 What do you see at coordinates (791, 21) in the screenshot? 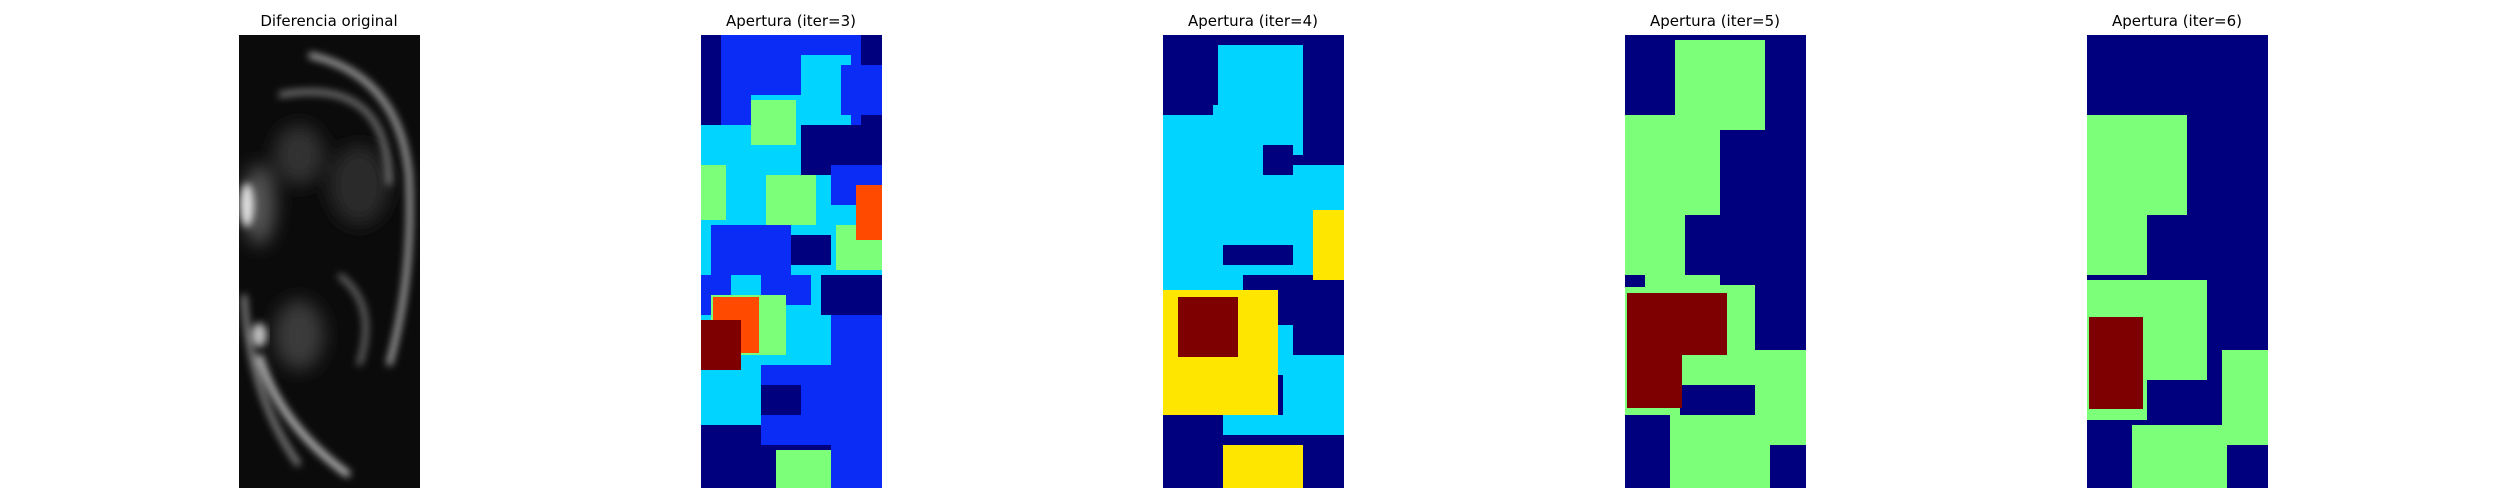
I see `panel-title-iter3: Apertura (iter=3)` at bounding box center [791, 21].